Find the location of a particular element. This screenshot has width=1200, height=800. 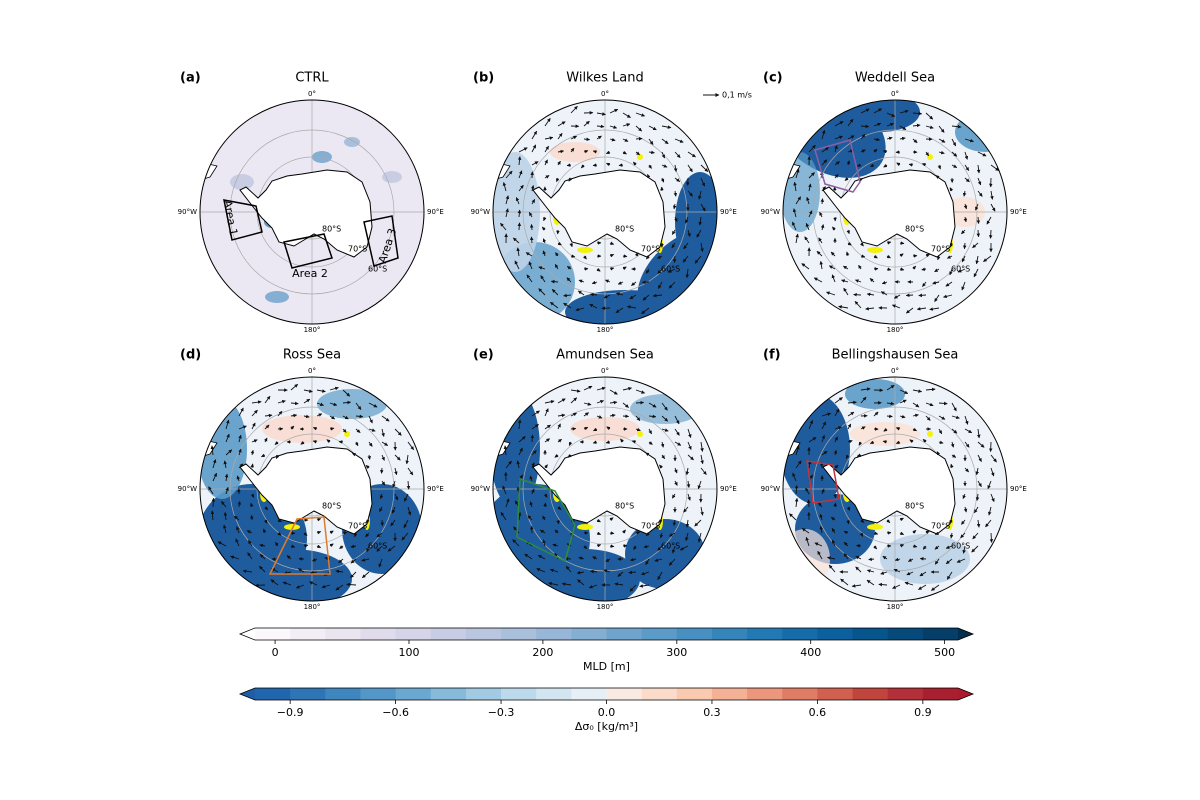

panel-title: Weddell Sea is located at coordinates (895, 78).